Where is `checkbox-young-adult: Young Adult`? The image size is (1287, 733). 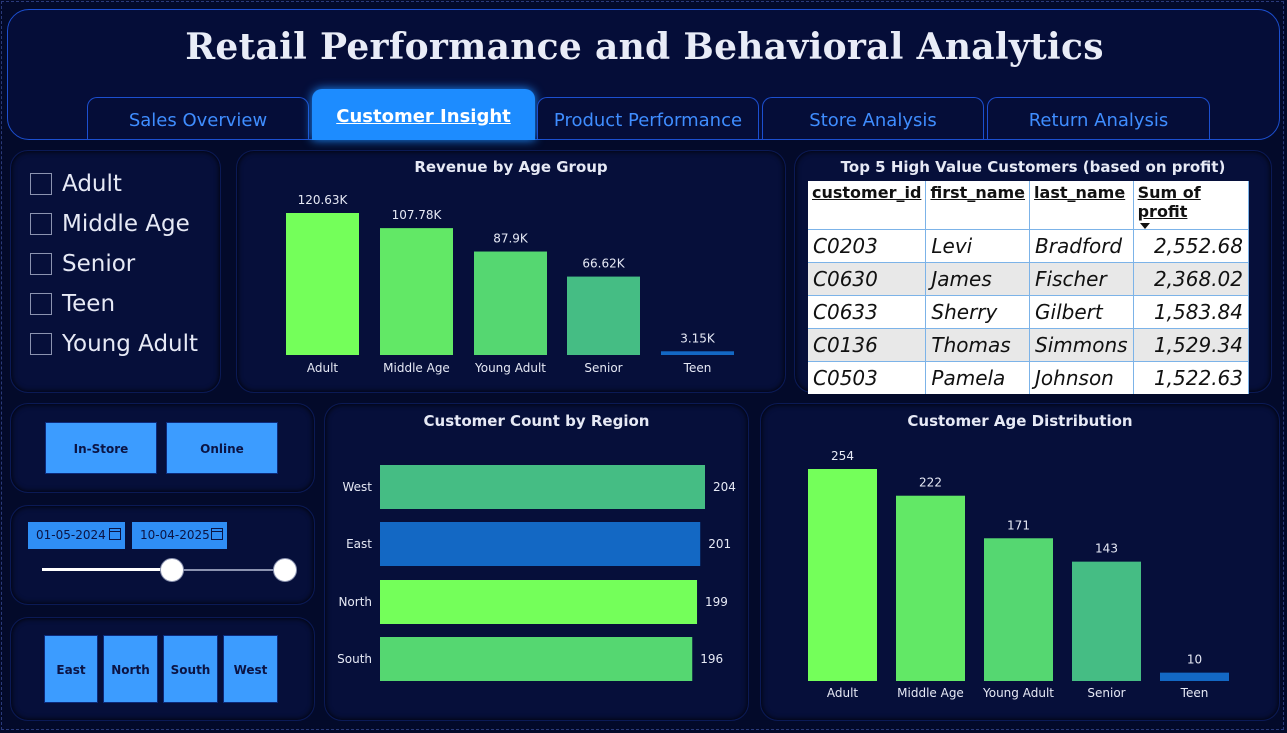
checkbox-young-adult: Young Adult is located at coordinates (114, 344).